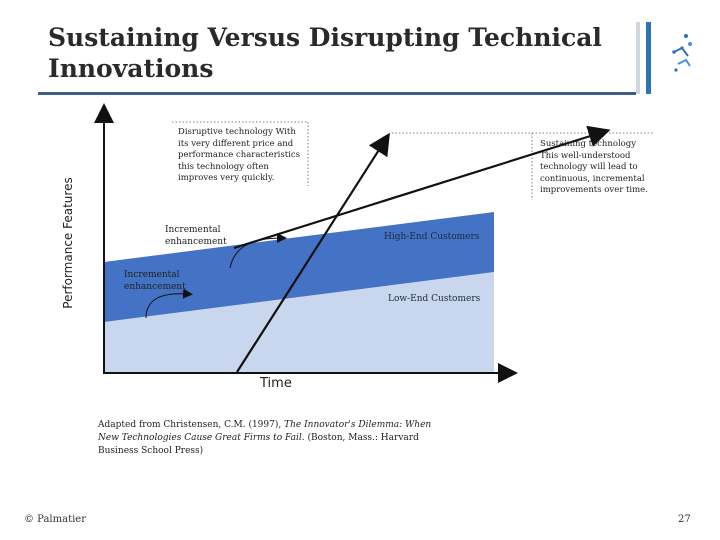  What do you see at coordinates (55, 519) in the screenshot?
I see `copyright-notice: © Palmatier` at bounding box center [55, 519].